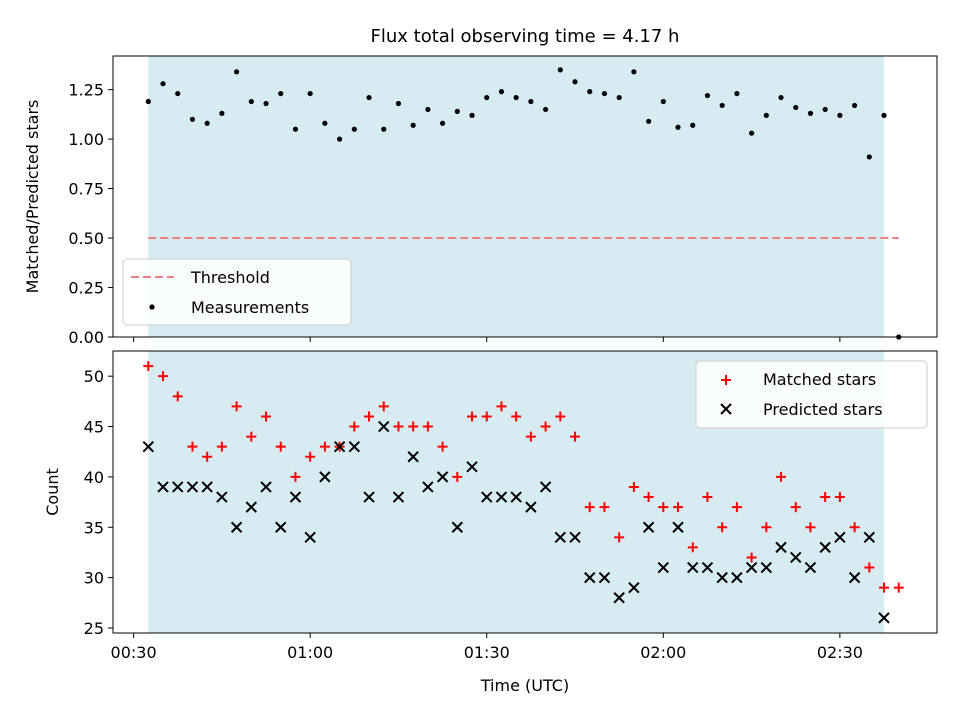  Describe the element at coordinates (94, 477) in the screenshot. I see `y-tick-label: 40` at that location.